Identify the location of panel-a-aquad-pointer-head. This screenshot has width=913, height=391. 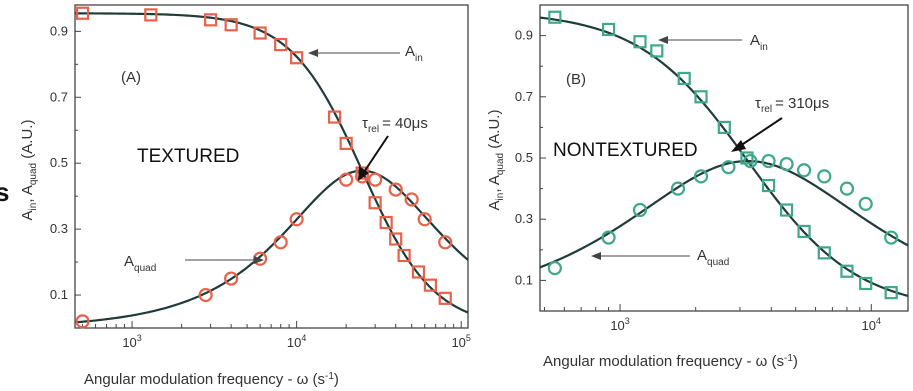
(259, 260).